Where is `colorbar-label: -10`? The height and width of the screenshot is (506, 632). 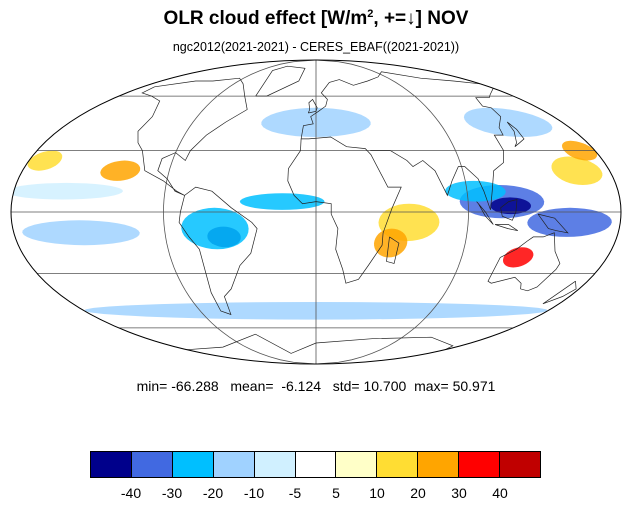
colorbar-label: -10 is located at coordinates (254, 493).